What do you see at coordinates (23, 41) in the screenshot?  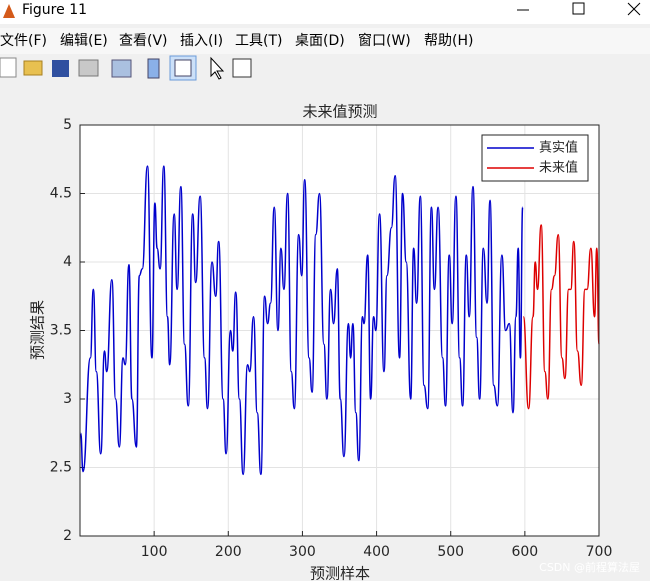 I see `menu-item: 文件(F)` at bounding box center [23, 41].